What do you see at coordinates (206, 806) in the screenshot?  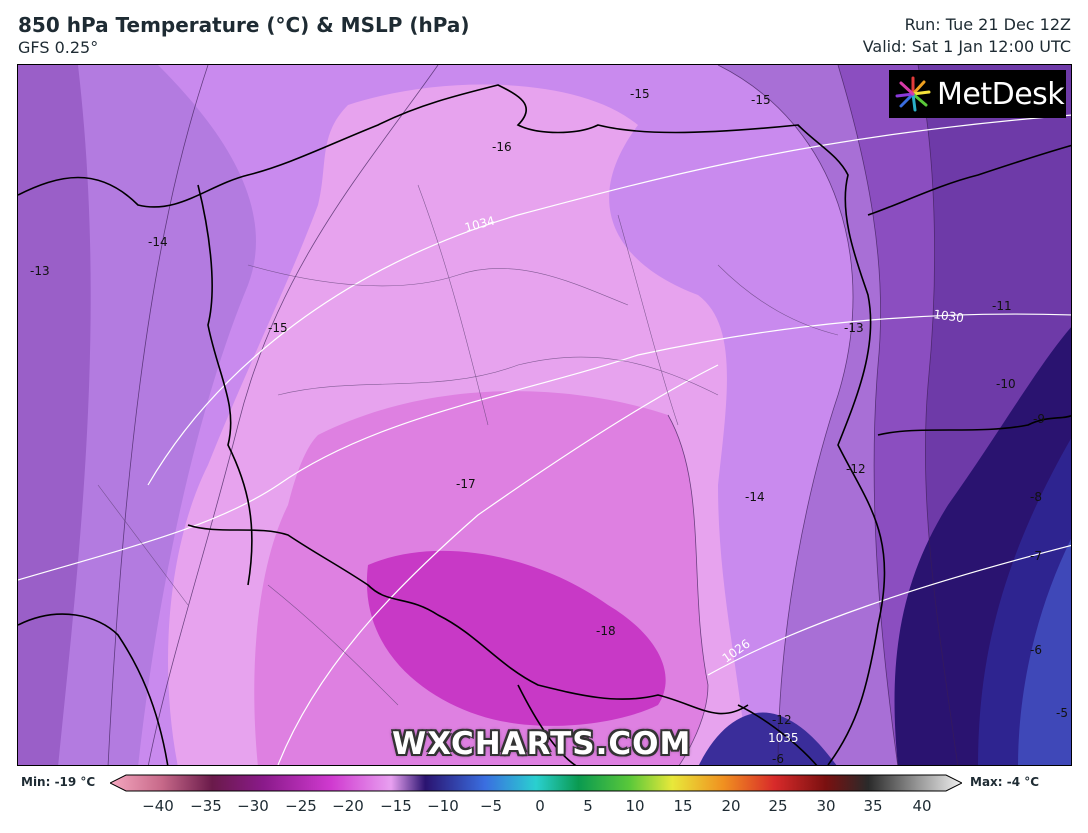 I see `colorbar-tick: −35` at bounding box center [206, 806].